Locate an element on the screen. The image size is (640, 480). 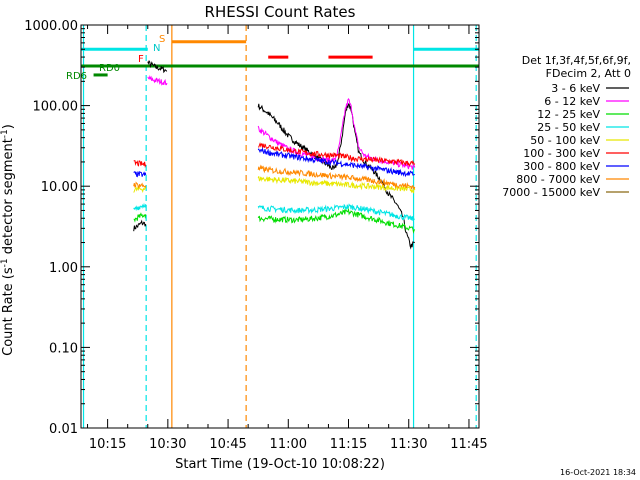
x-axis-label: Start Time (19-Oct-10 10:08:22) is located at coordinates (280, 464).